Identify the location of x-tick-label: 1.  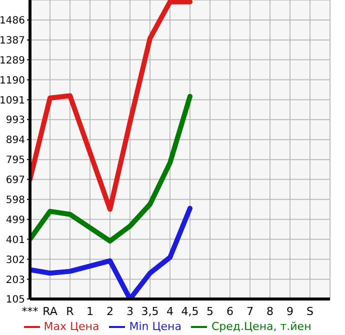
(90, 311).